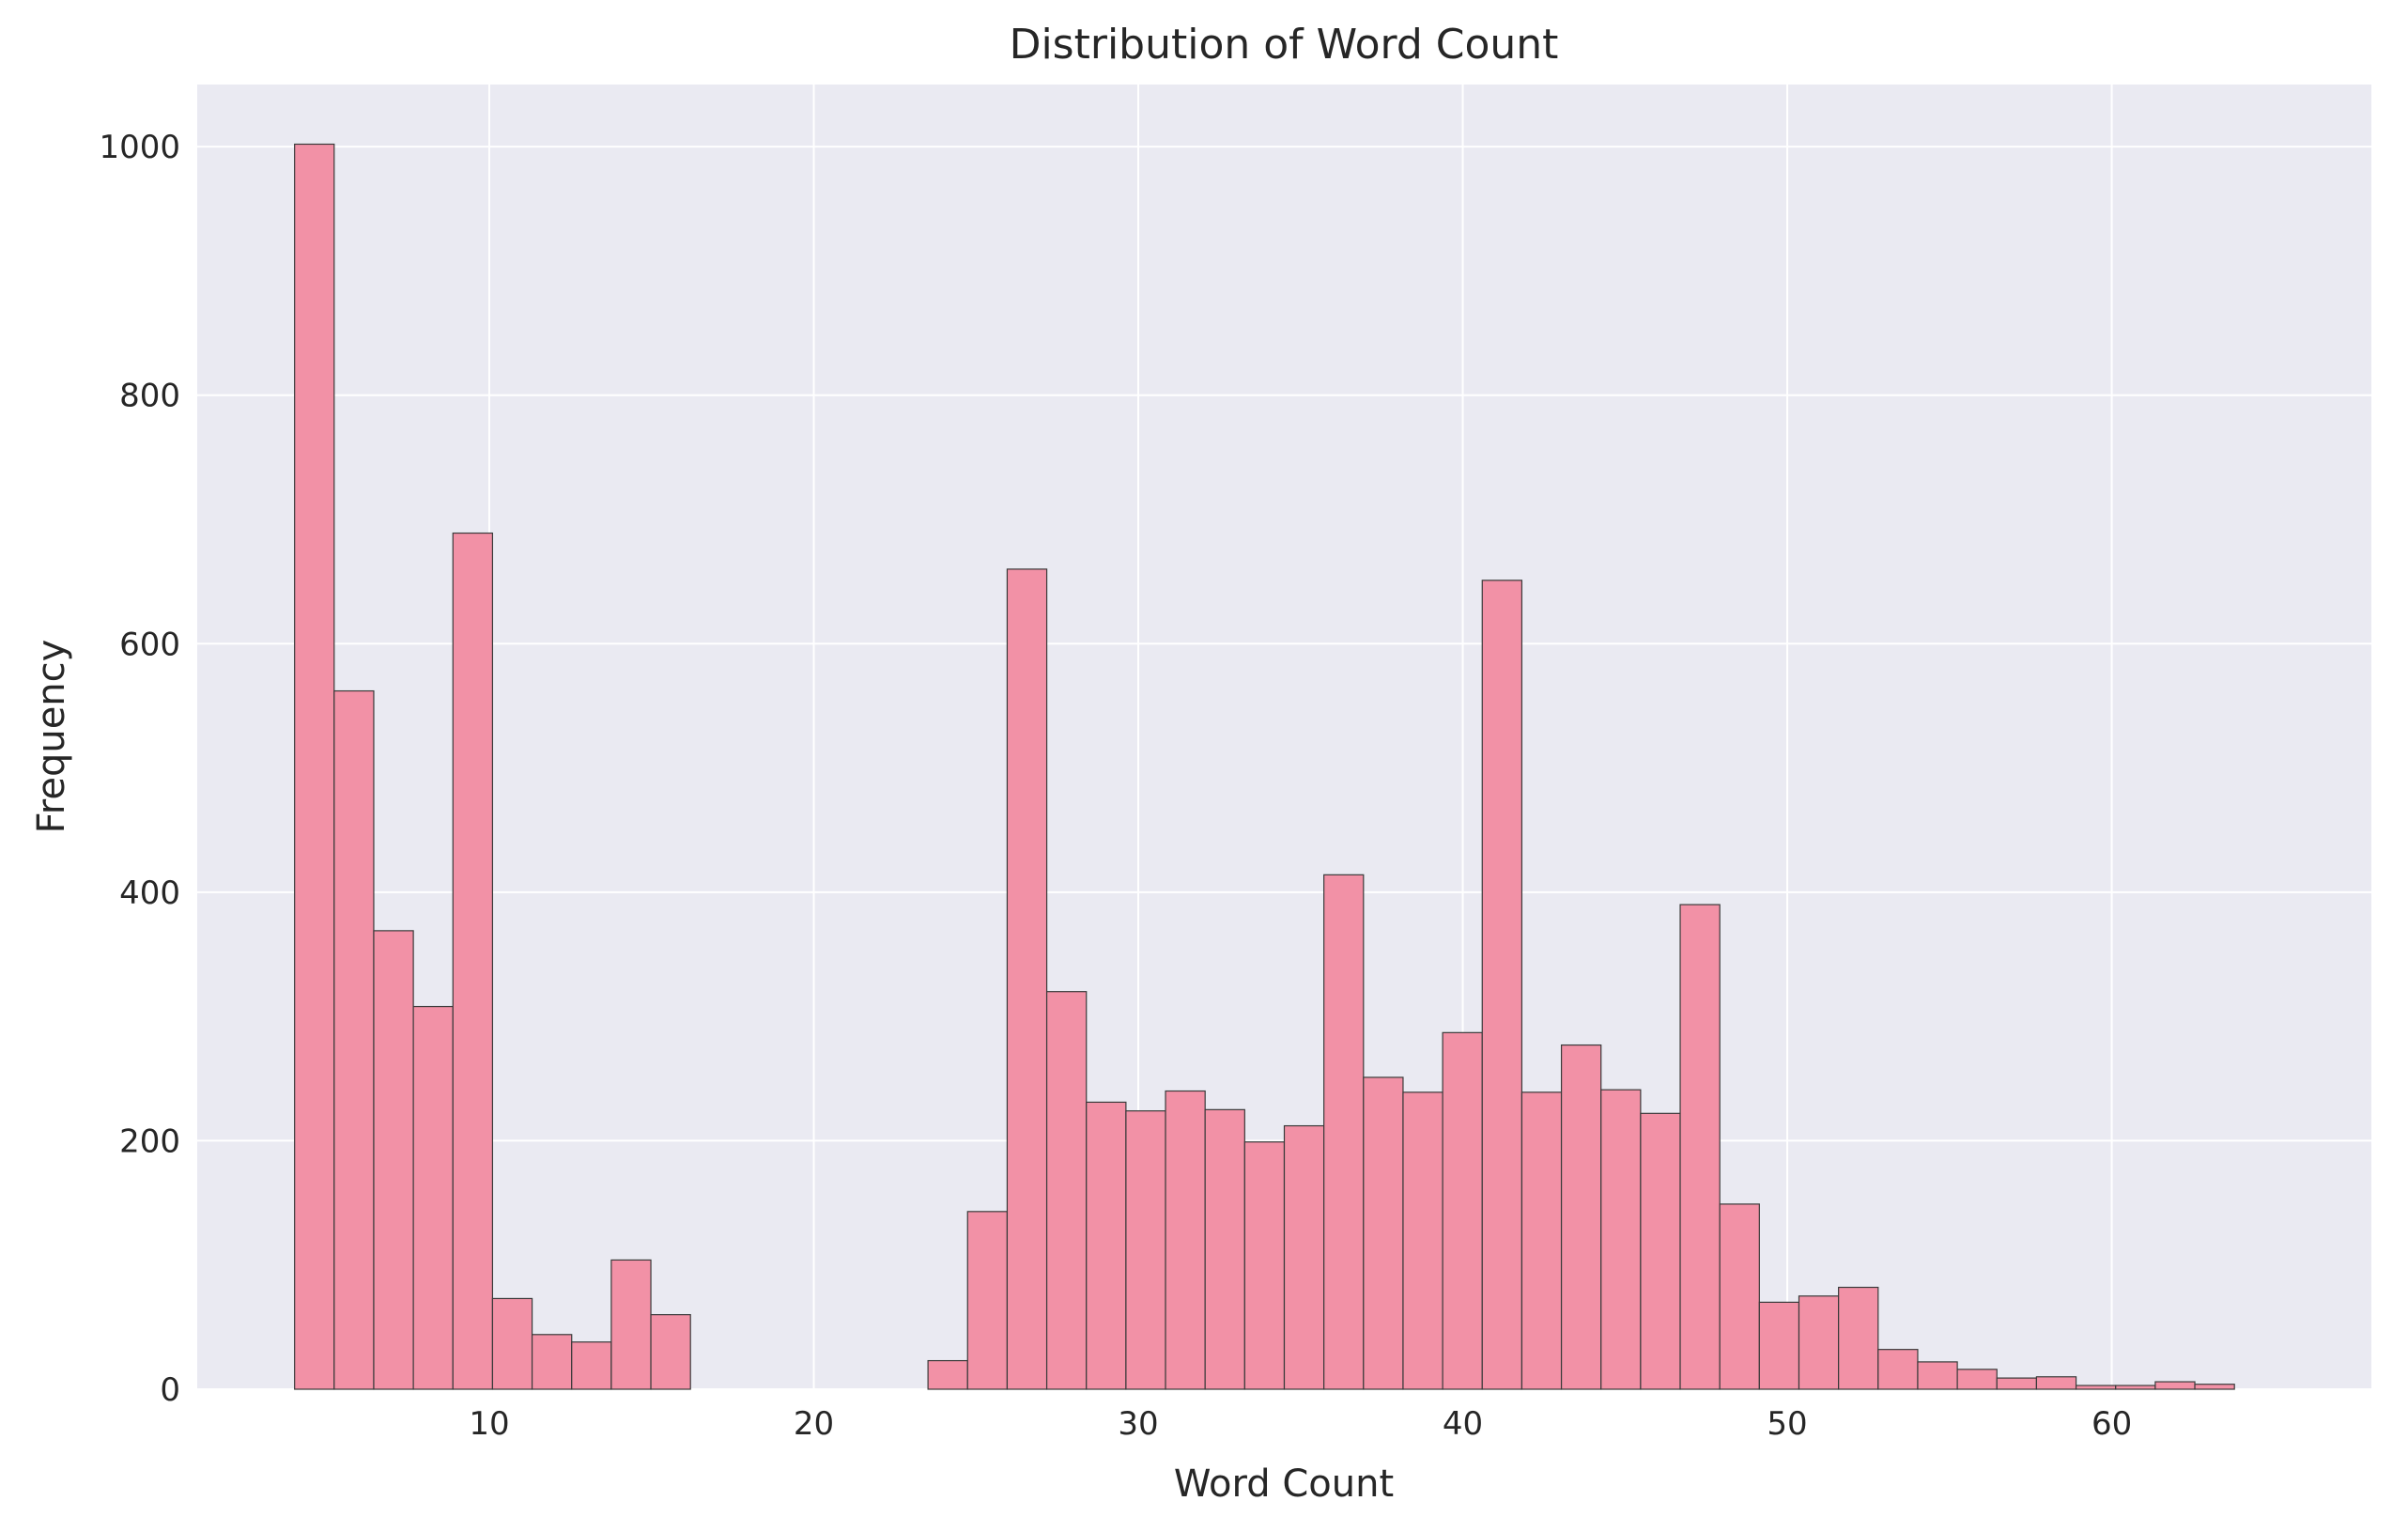  I want to click on x-tick-label-0: 10, so click(489, 1424).